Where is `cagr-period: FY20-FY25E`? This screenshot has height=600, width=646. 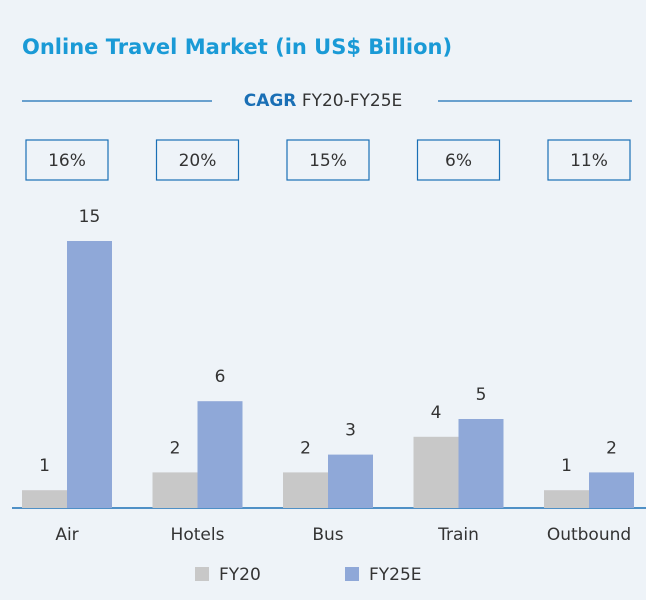 cagr-period: FY20-FY25E is located at coordinates (352, 101).